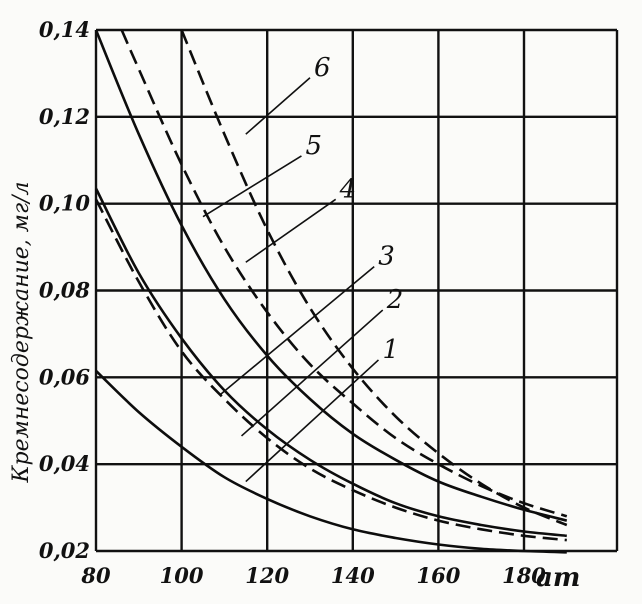 The width and height of the screenshot is (642, 604). What do you see at coordinates (558, 578) in the screenshot?
I see `x-axis-unit: ат` at bounding box center [558, 578].